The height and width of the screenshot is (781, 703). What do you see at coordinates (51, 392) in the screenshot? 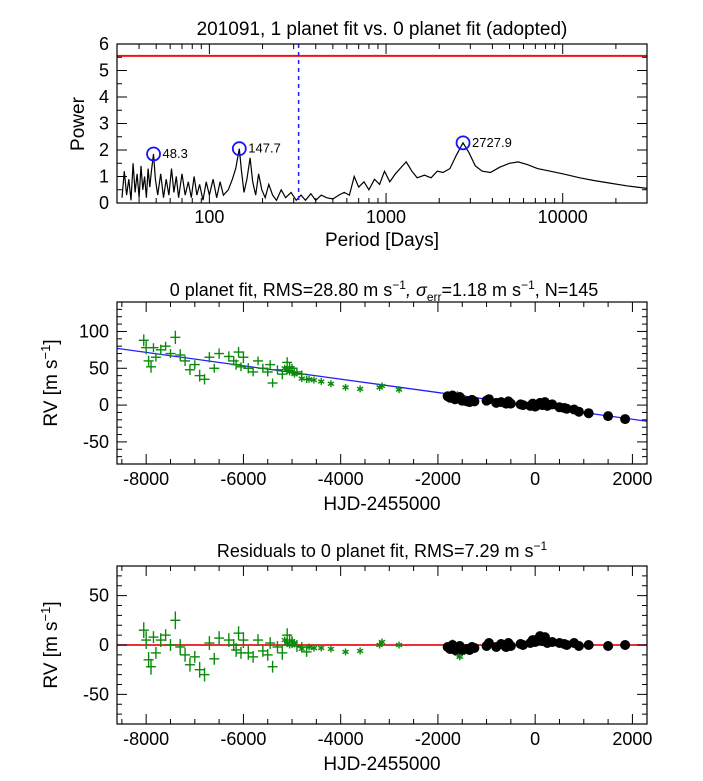
I see `y-axis-label-text: RV [m s` at bounding box center [51, 392].